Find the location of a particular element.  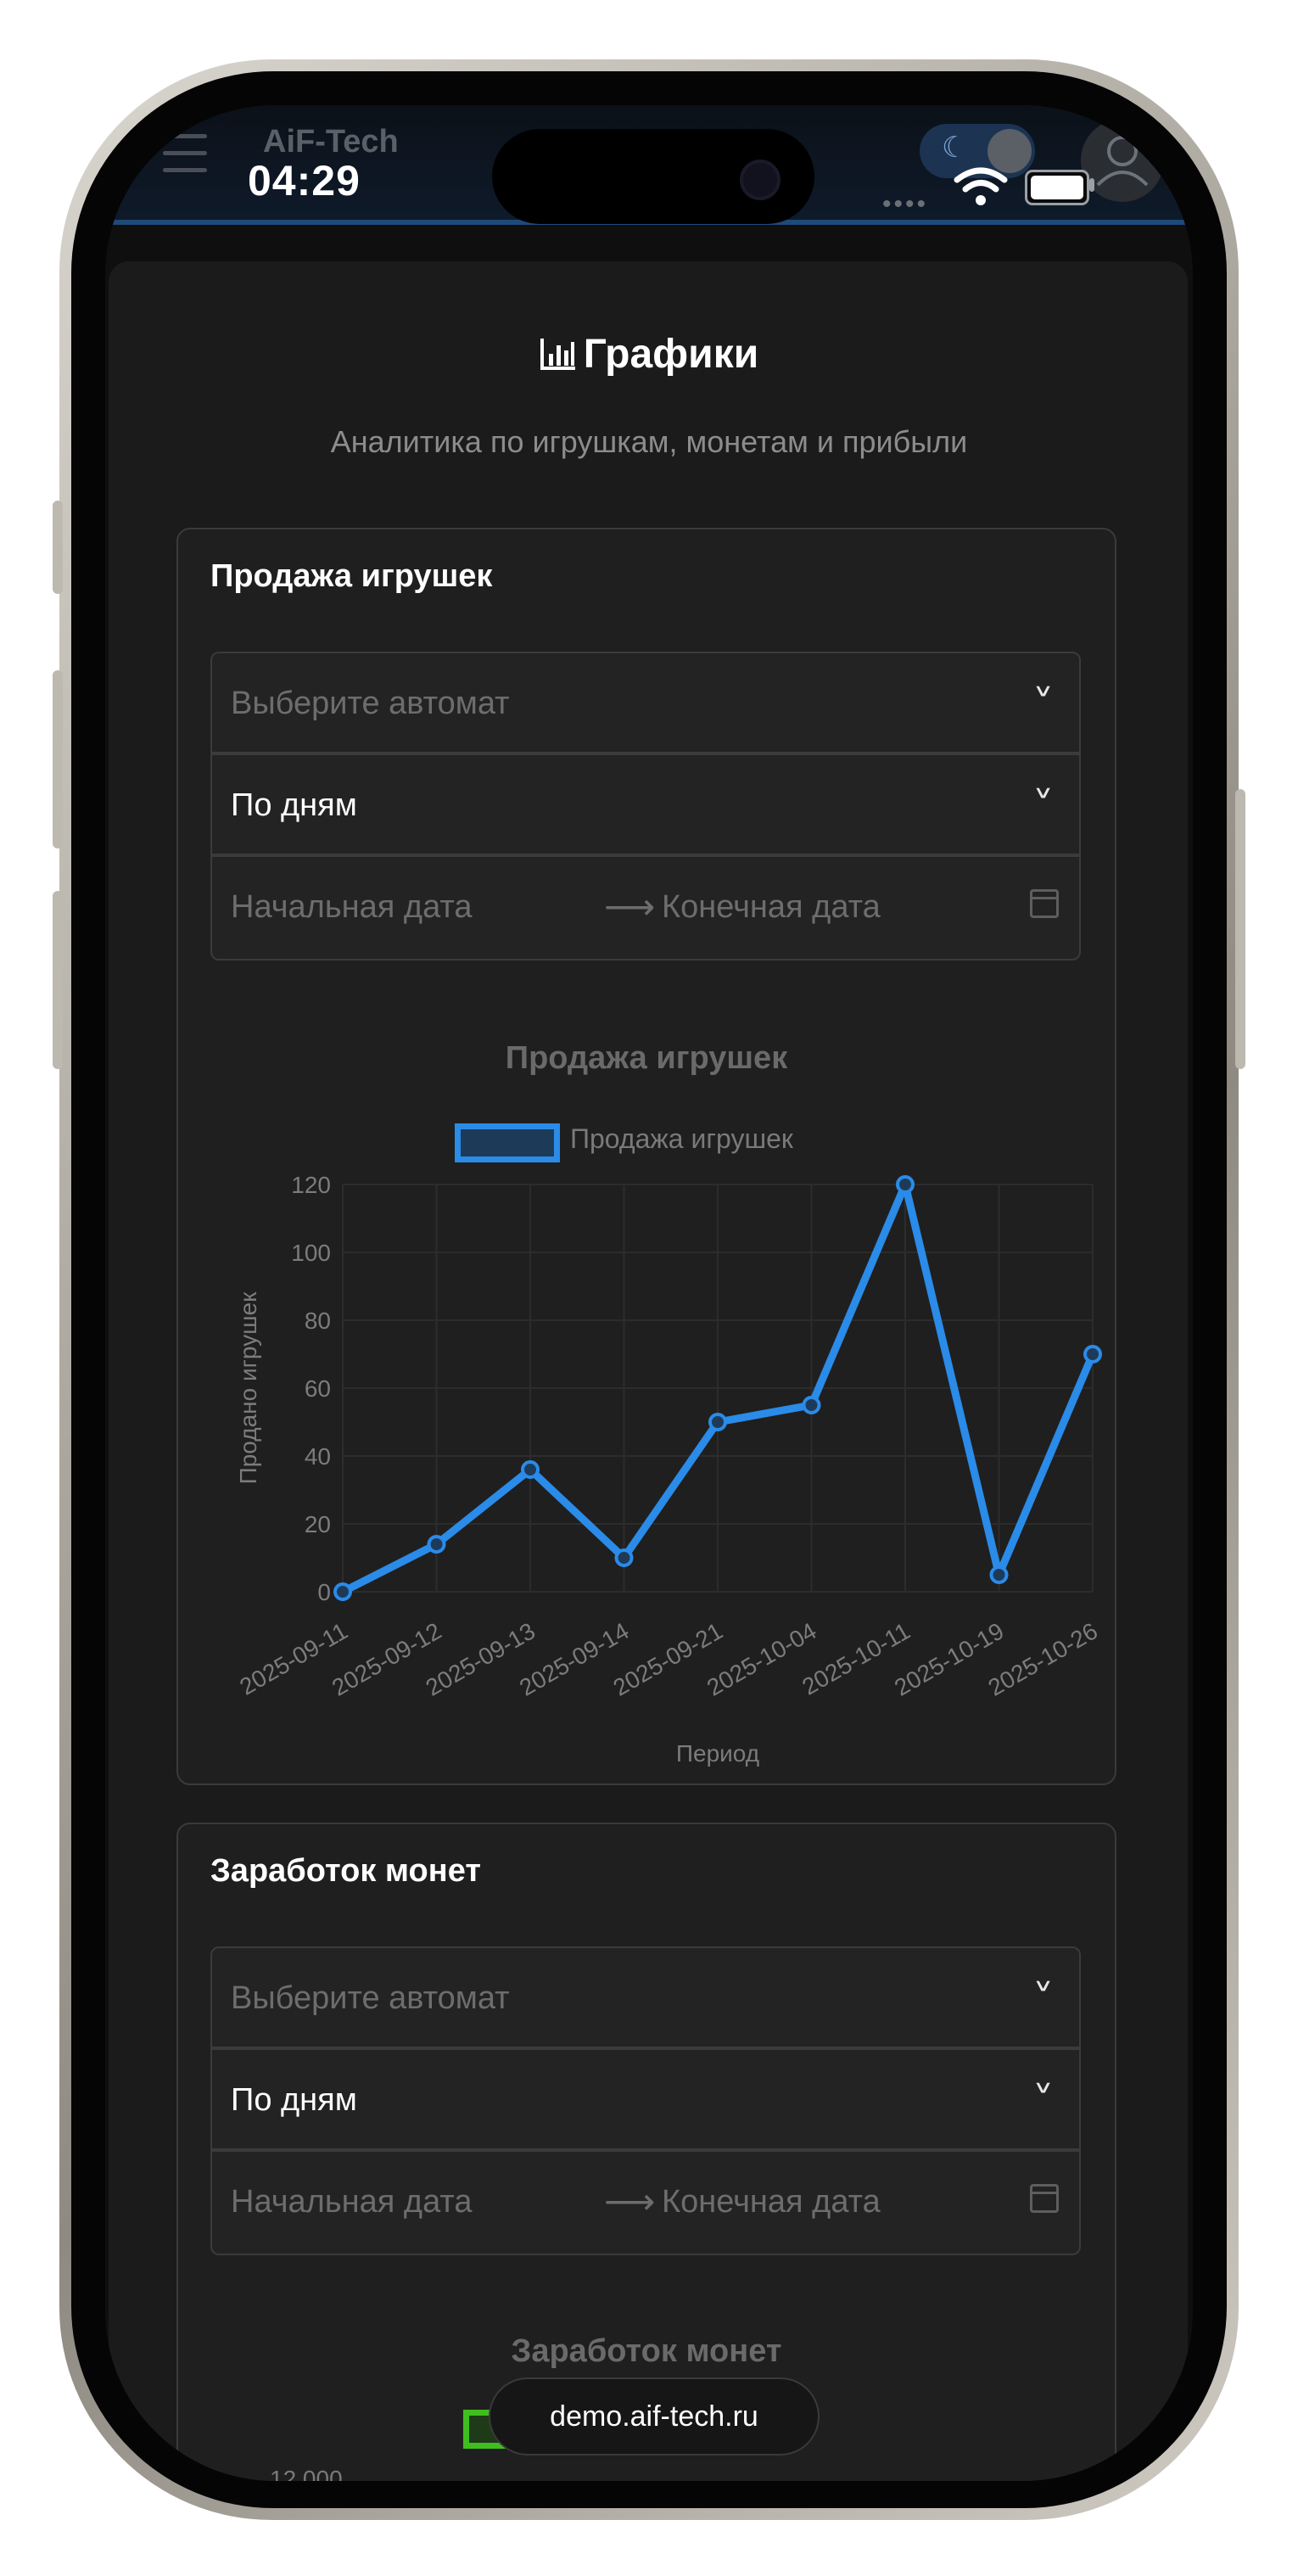

side-button-volume-down is located at coordinates (58, 980).